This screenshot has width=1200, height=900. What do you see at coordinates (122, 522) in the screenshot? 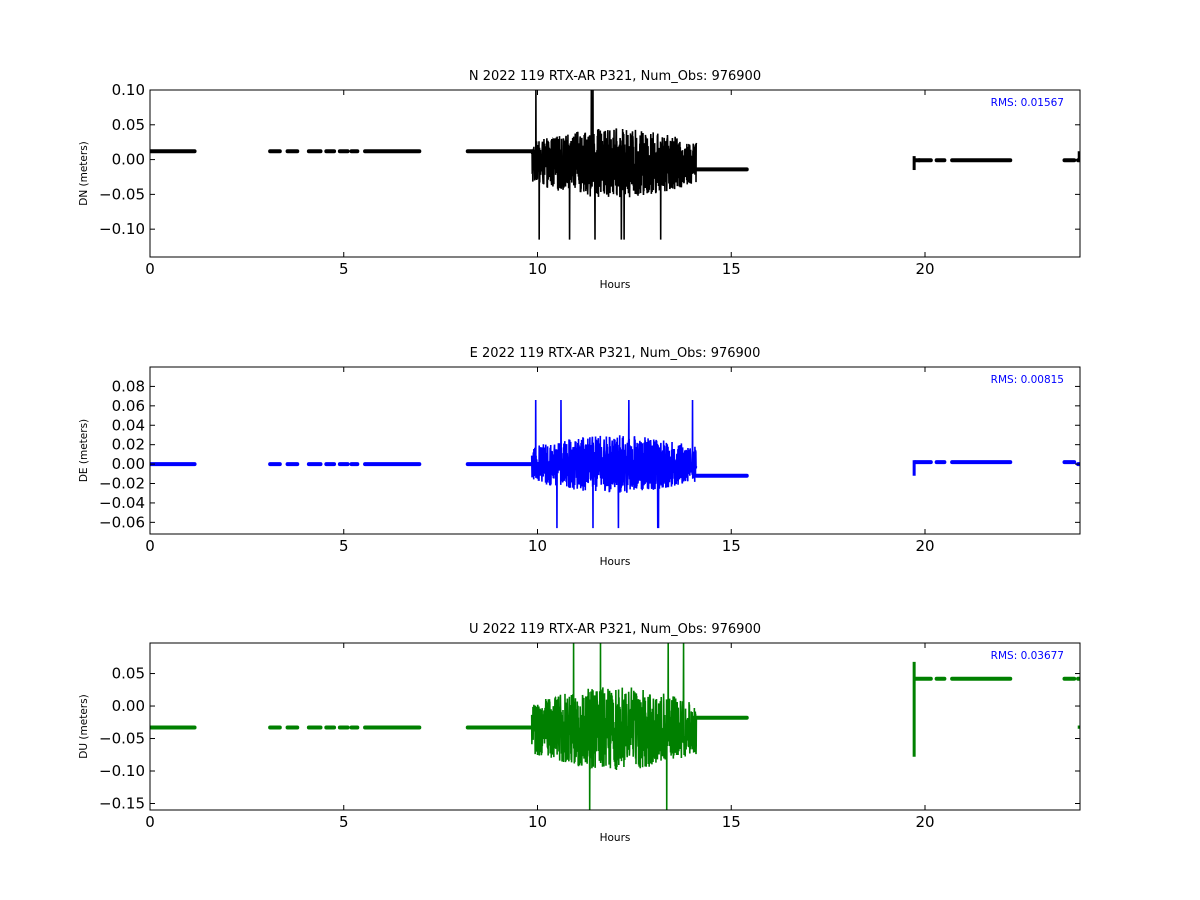
I see `y-tick-label: −0.06` at bounding box center [122, 522].